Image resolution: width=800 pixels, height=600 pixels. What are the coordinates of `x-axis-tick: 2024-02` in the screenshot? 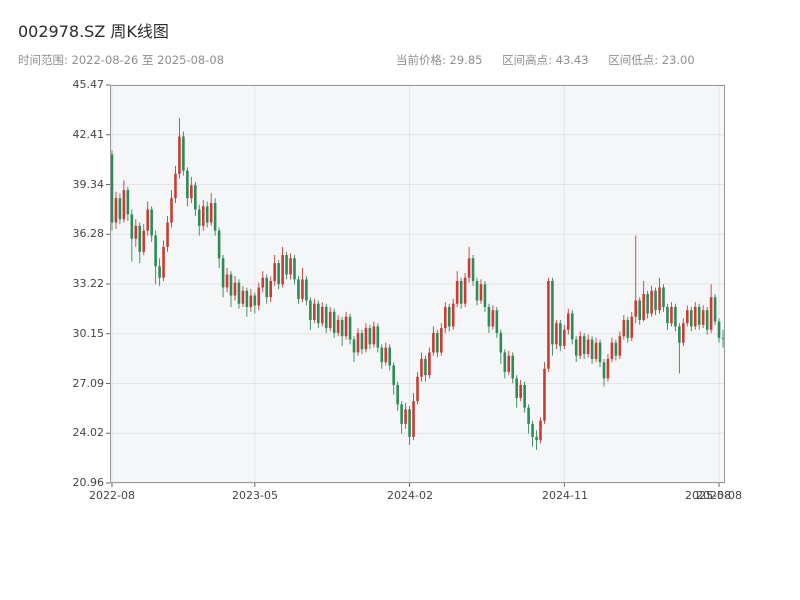 It's located at (410, 495).